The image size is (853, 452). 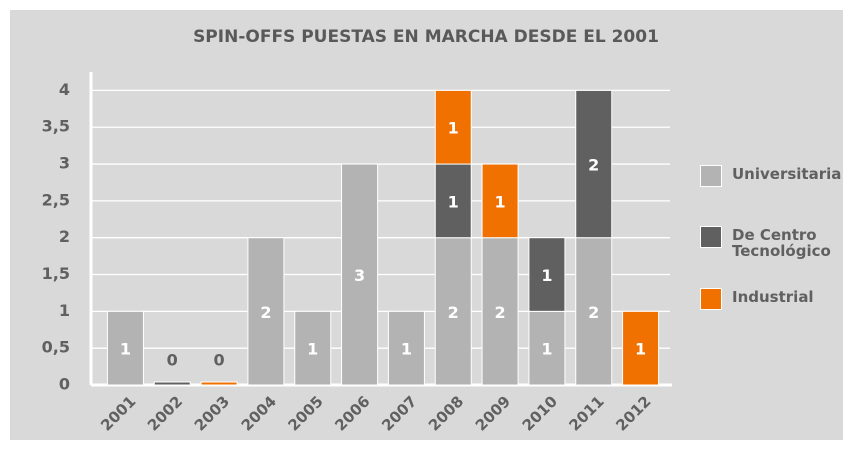 I want to click on y-tick-label: 1,5, so click(x=56, y=273).